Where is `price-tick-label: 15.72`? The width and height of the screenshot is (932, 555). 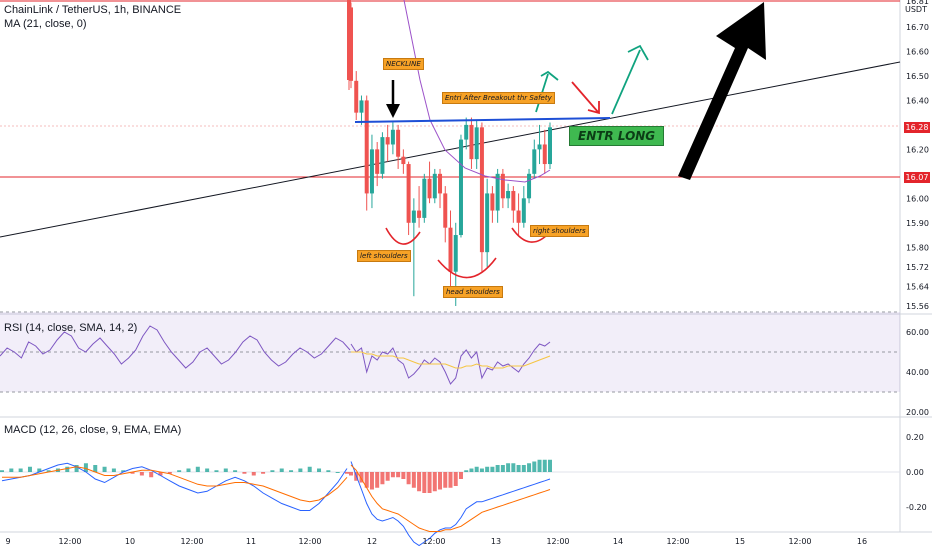
price-tick-label: 15.72 is located at coordinates (917, 267).